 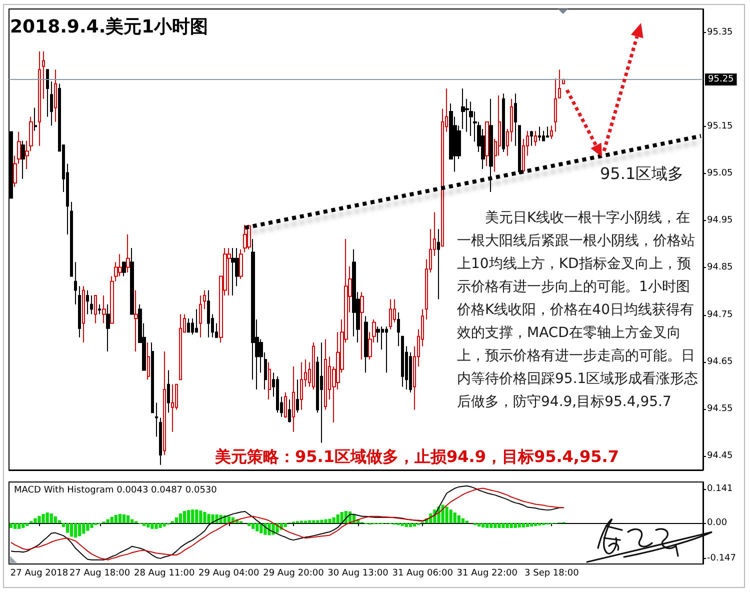 What do you see at coordinates (717, 523) in the screenshot?
I see `y-tick-label: 0.00` at bounding box center [717, 523].